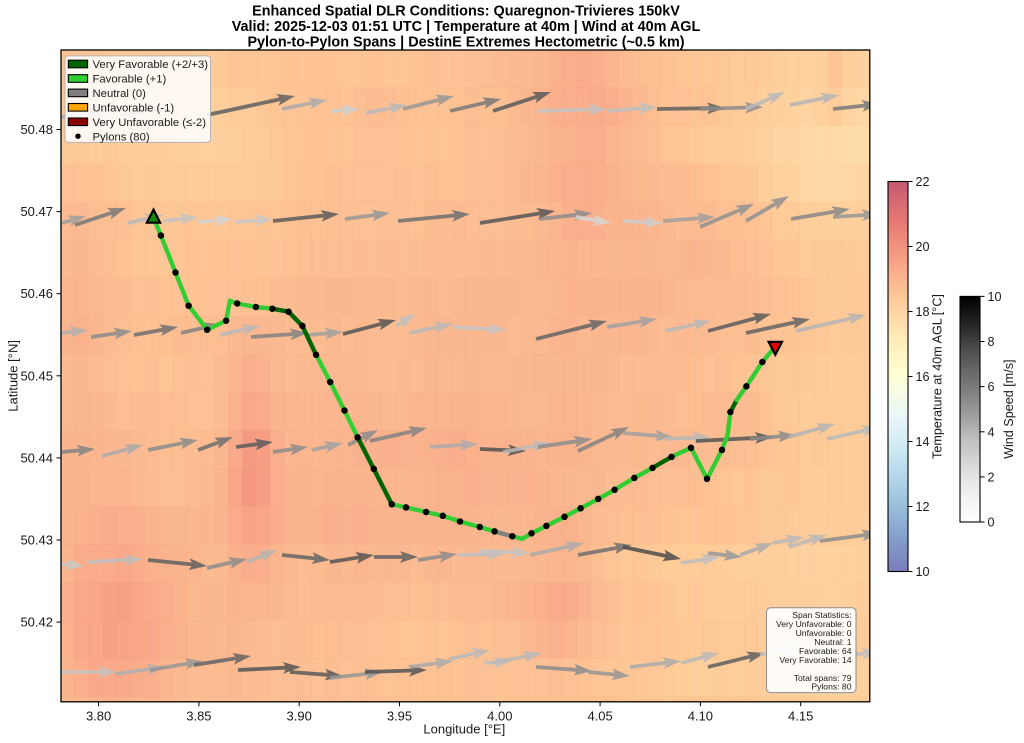  Describe the element at coordinates (814, 624) in the screenshot. I see `svg-text: Very Unfavorable: 0` at that location.